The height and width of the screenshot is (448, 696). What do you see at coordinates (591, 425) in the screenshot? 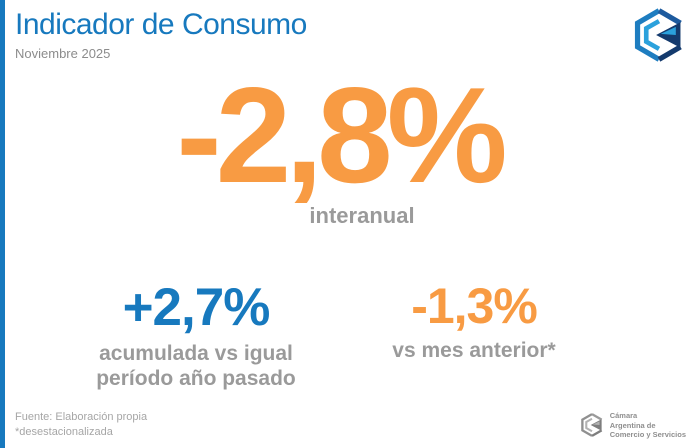
I see `cac-hexagon-logo-gray-icon` at bounding box center [591, 425].